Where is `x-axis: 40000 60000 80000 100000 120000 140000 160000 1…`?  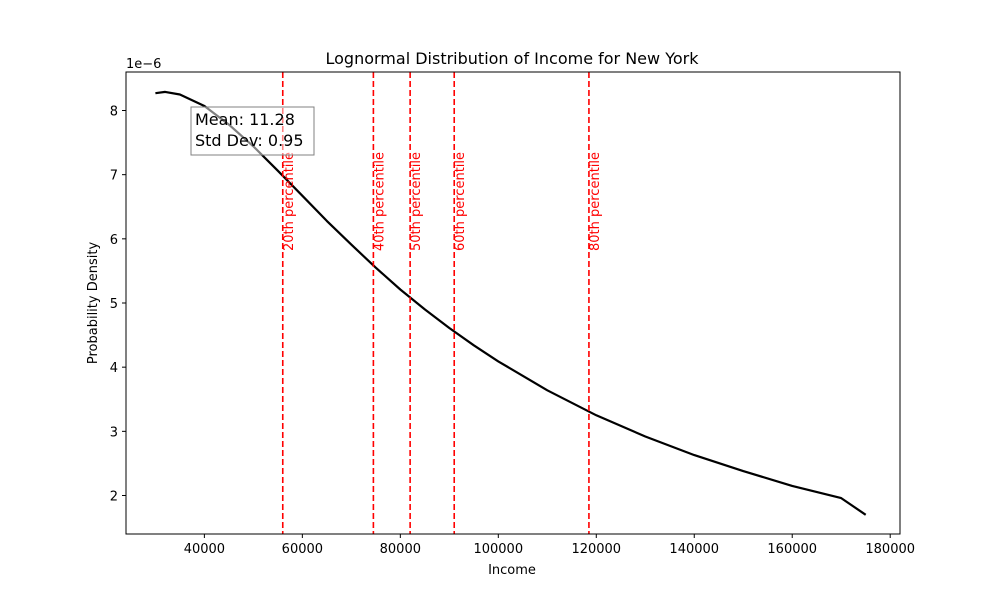
x-axis: 40000 60000 80000 100000 120000 140000 160000 1… is located at coordinates (549, 545).